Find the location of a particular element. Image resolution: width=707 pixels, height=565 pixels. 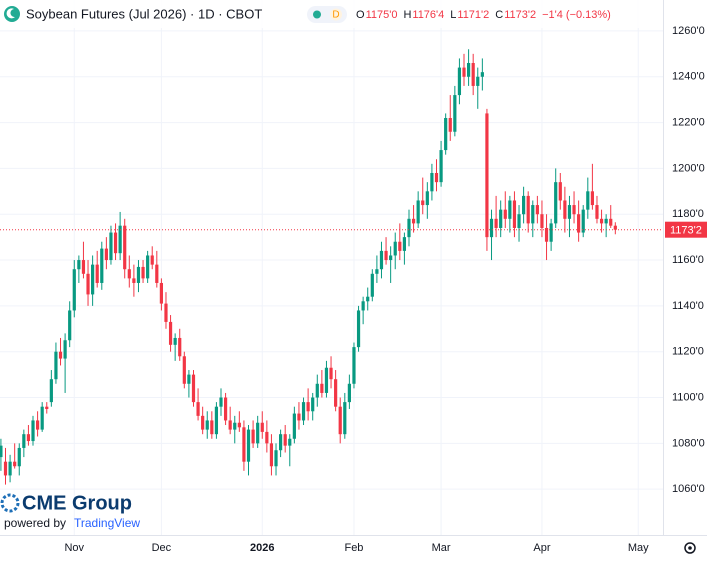

x-tick-label: May is located at coordinates (638, 548).